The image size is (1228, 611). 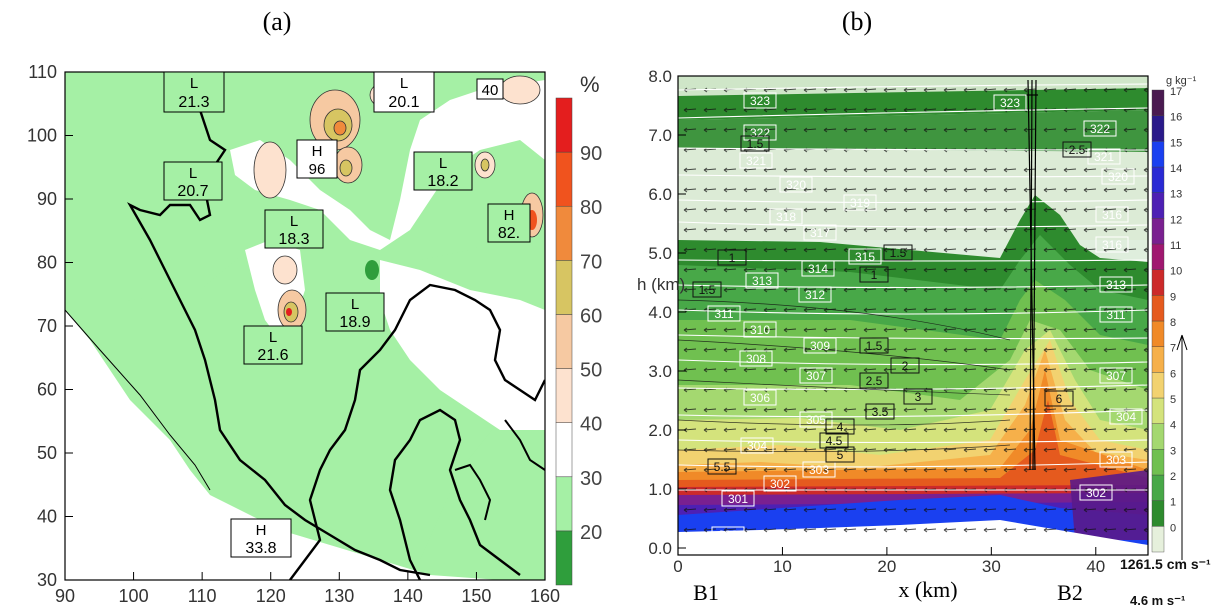 What do you see at coordinates (202, 596) in the screenshot?
I see `x-tick-label: 110` at bounding box center [202, 596].